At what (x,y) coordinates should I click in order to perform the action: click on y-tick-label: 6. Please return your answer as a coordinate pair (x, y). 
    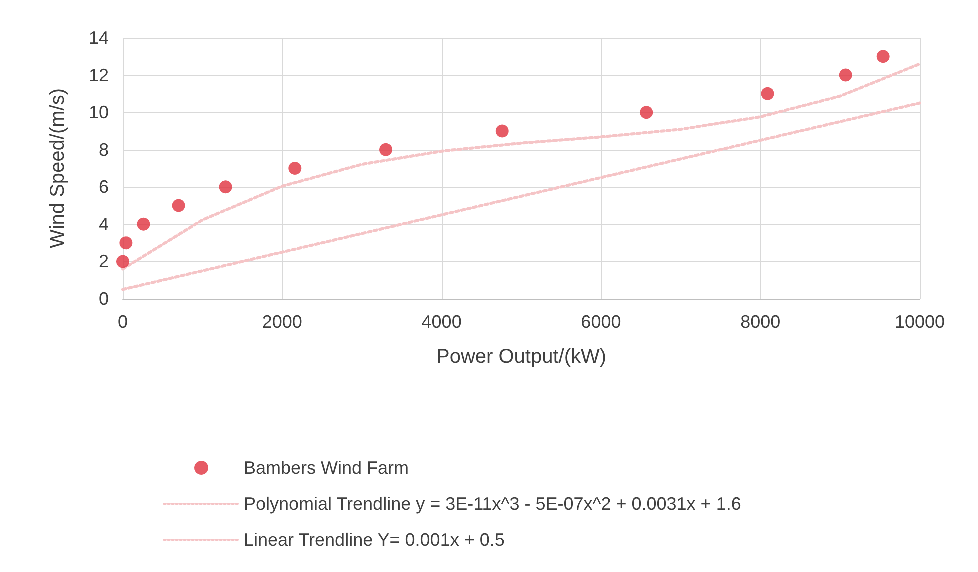
    Looking at the image, I should click on (103, 187).